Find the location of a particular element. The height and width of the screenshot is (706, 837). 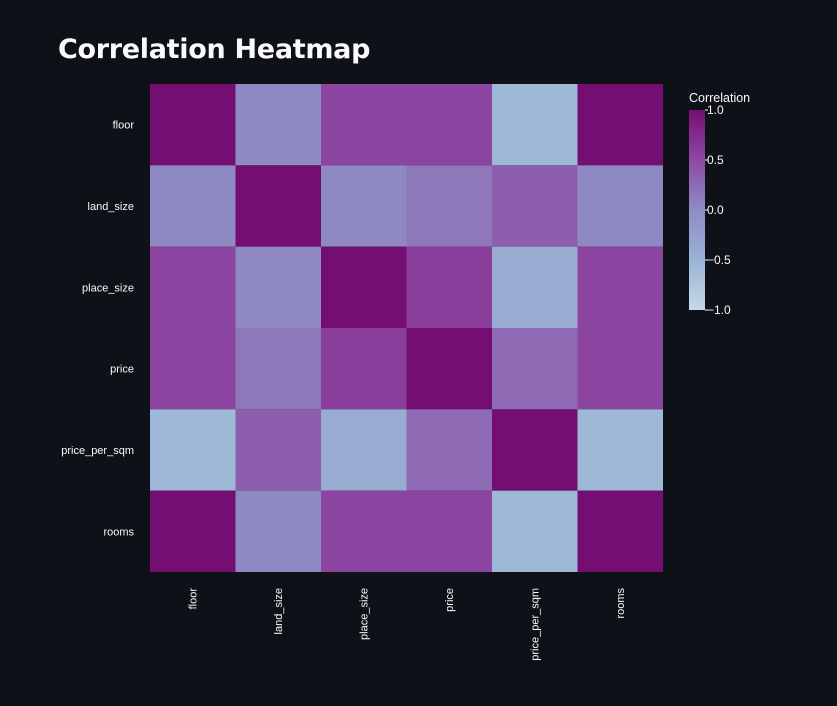

y-tick-label: price is located at coordinates (122, 370).